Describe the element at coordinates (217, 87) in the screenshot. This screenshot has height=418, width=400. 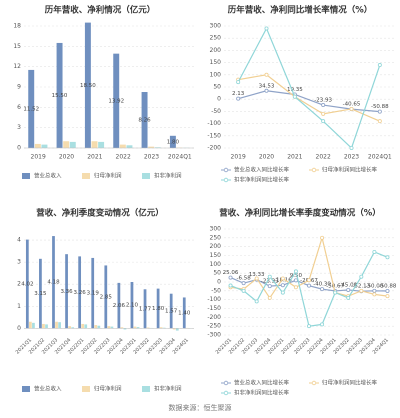
I see `y-tick-label: 50` at that location.